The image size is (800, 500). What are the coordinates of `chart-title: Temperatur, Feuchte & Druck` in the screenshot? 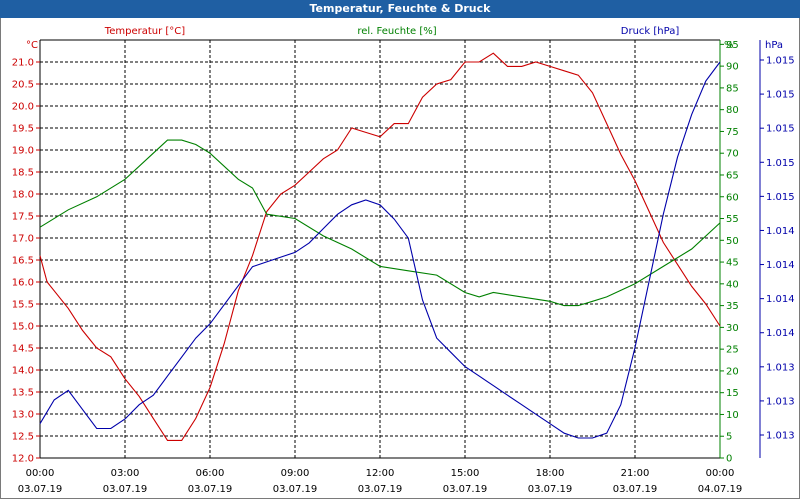 It's located at (400, 9).